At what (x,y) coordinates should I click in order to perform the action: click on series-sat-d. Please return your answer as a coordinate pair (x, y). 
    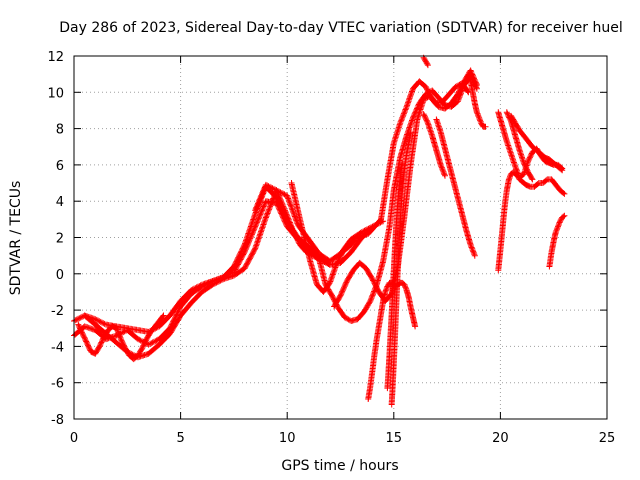
    Looking at the image, I should click on (121, 337).